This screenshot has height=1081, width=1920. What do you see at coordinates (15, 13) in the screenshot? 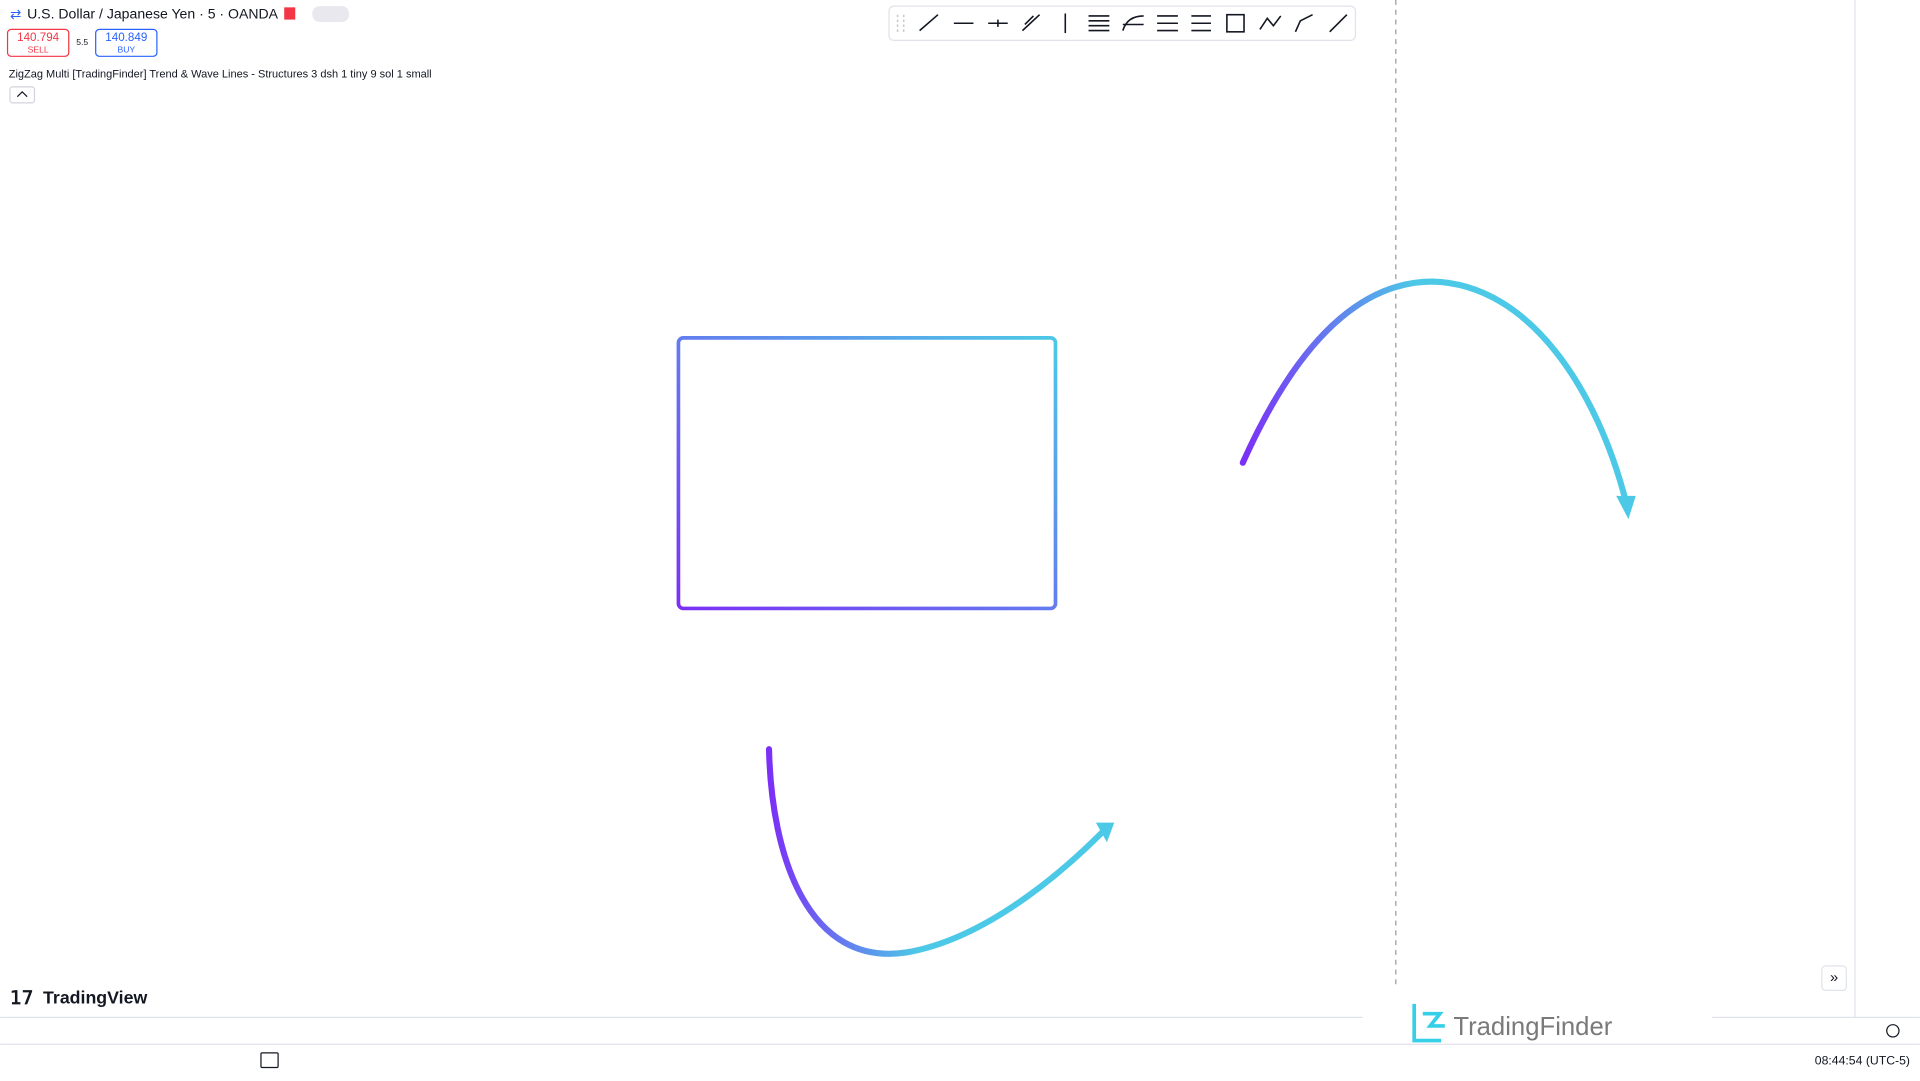
I see `symbol-icon: ⇄` at bounding box center [15, 13].